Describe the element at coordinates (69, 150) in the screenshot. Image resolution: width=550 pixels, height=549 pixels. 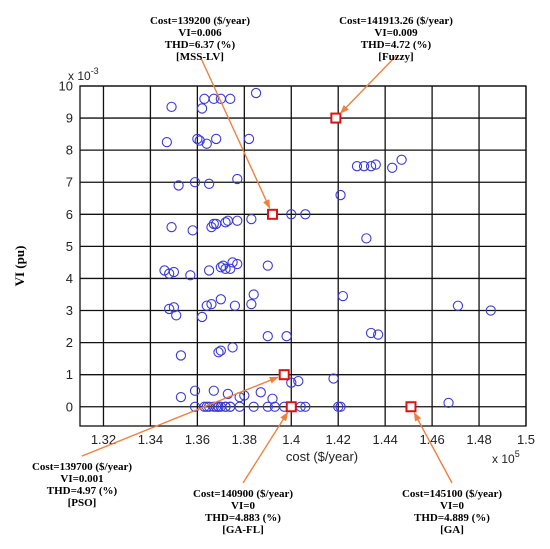
I see `y-tick-label: 8` at that location.